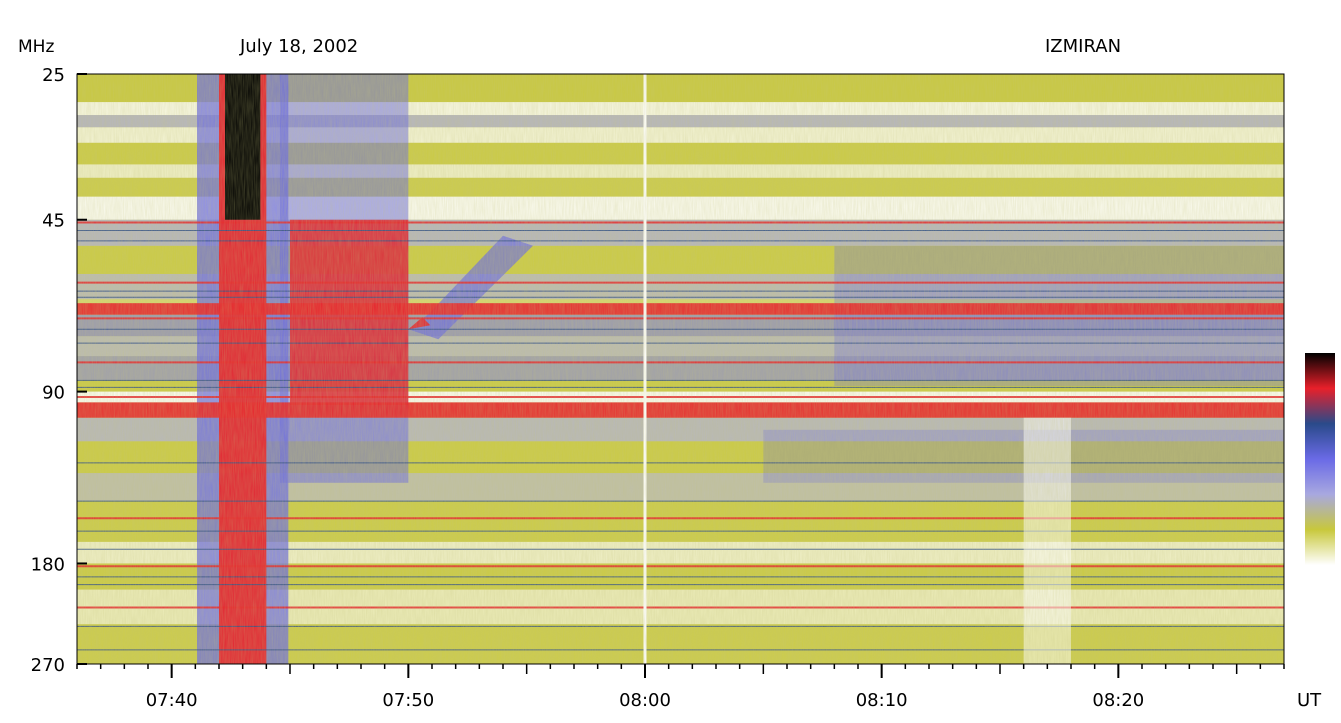 This screenshot has height=723, width=1341. What do you see at coordinates (680, 687) in the screenshot?
I see `x-axis: 07:40 07:50 08:00 08:10 08:20` at bounding box center [680, 687].